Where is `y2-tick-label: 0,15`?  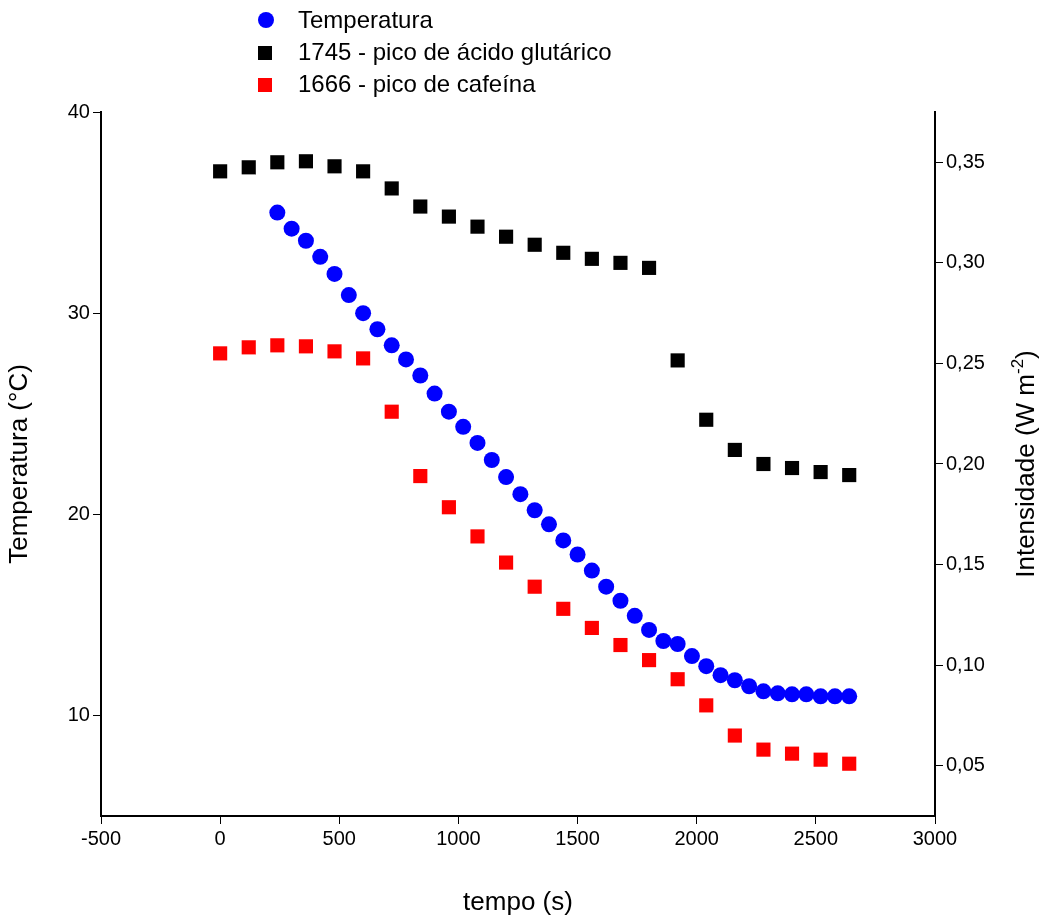 y2-tick-label: 0,15 is located at coordinates (965, 563).